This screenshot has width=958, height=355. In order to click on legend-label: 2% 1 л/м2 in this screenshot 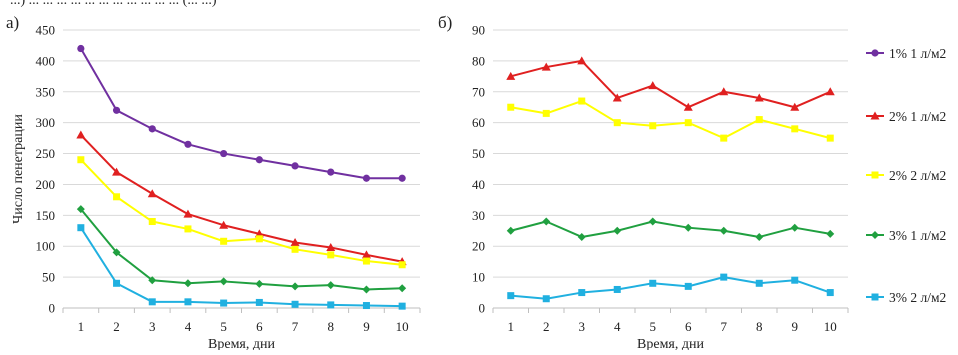, I will do `click(917, 116)`.